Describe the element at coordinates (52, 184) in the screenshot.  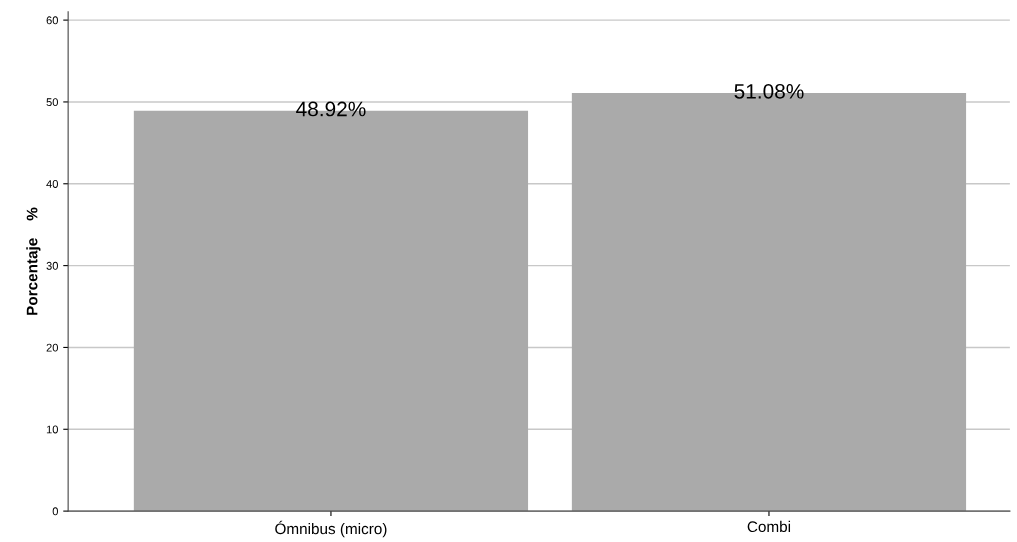
I see `y-tick-label: 40` at that location.